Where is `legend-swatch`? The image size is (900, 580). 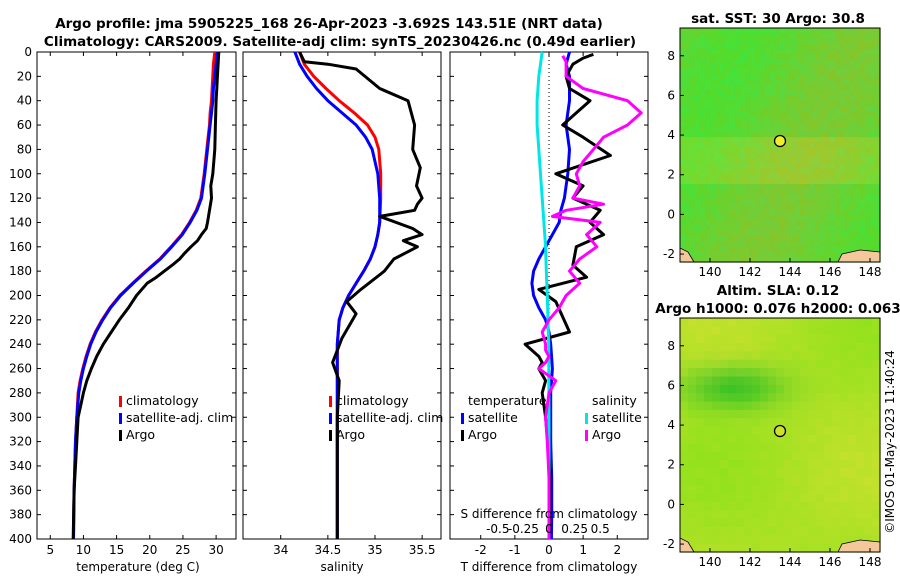
legend-swatch is located at coordinates (330, 435).